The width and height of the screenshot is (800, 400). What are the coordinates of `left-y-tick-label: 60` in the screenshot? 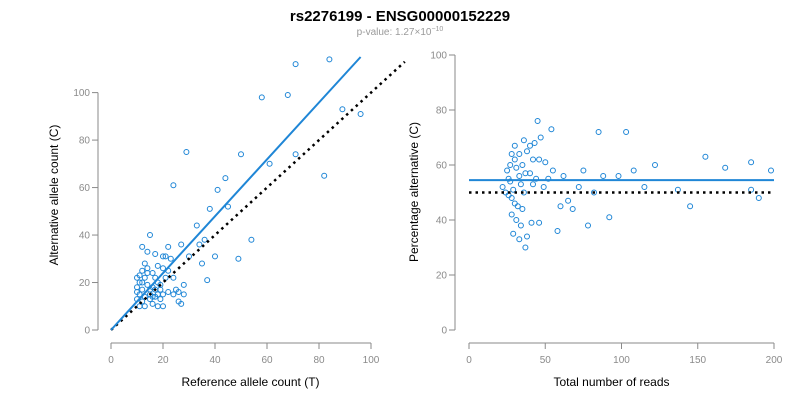 It's located at (85, 188).